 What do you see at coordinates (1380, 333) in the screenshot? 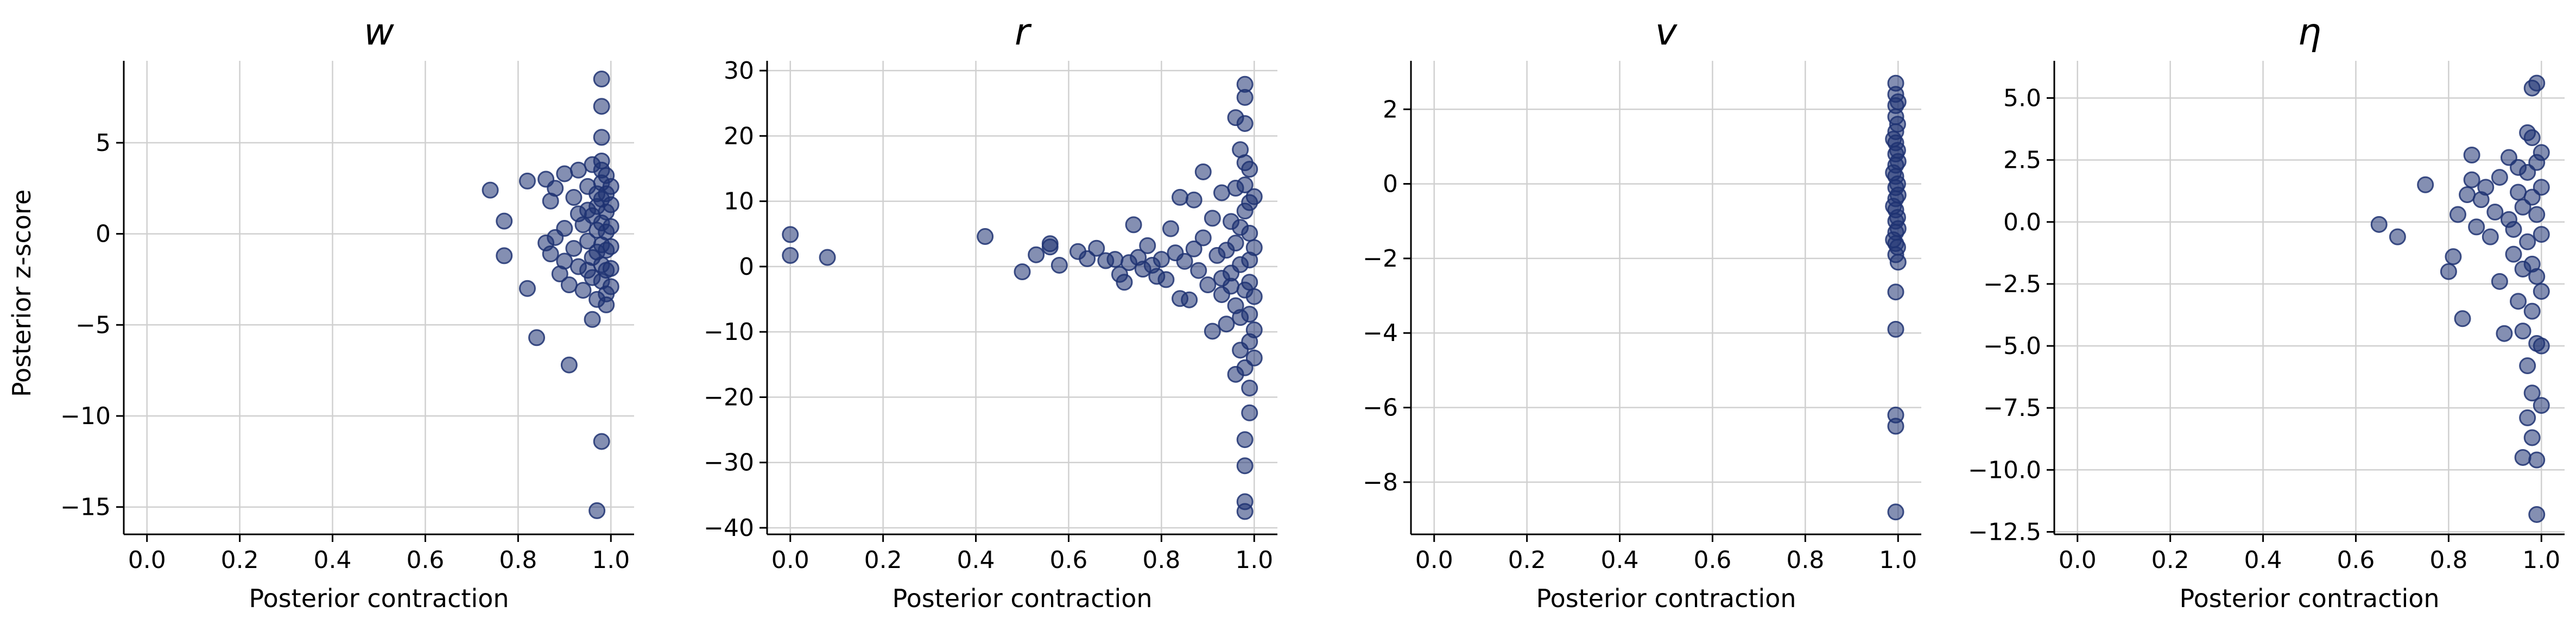
I see `y-tick-label: −4` at bounding box center [1380, 333].